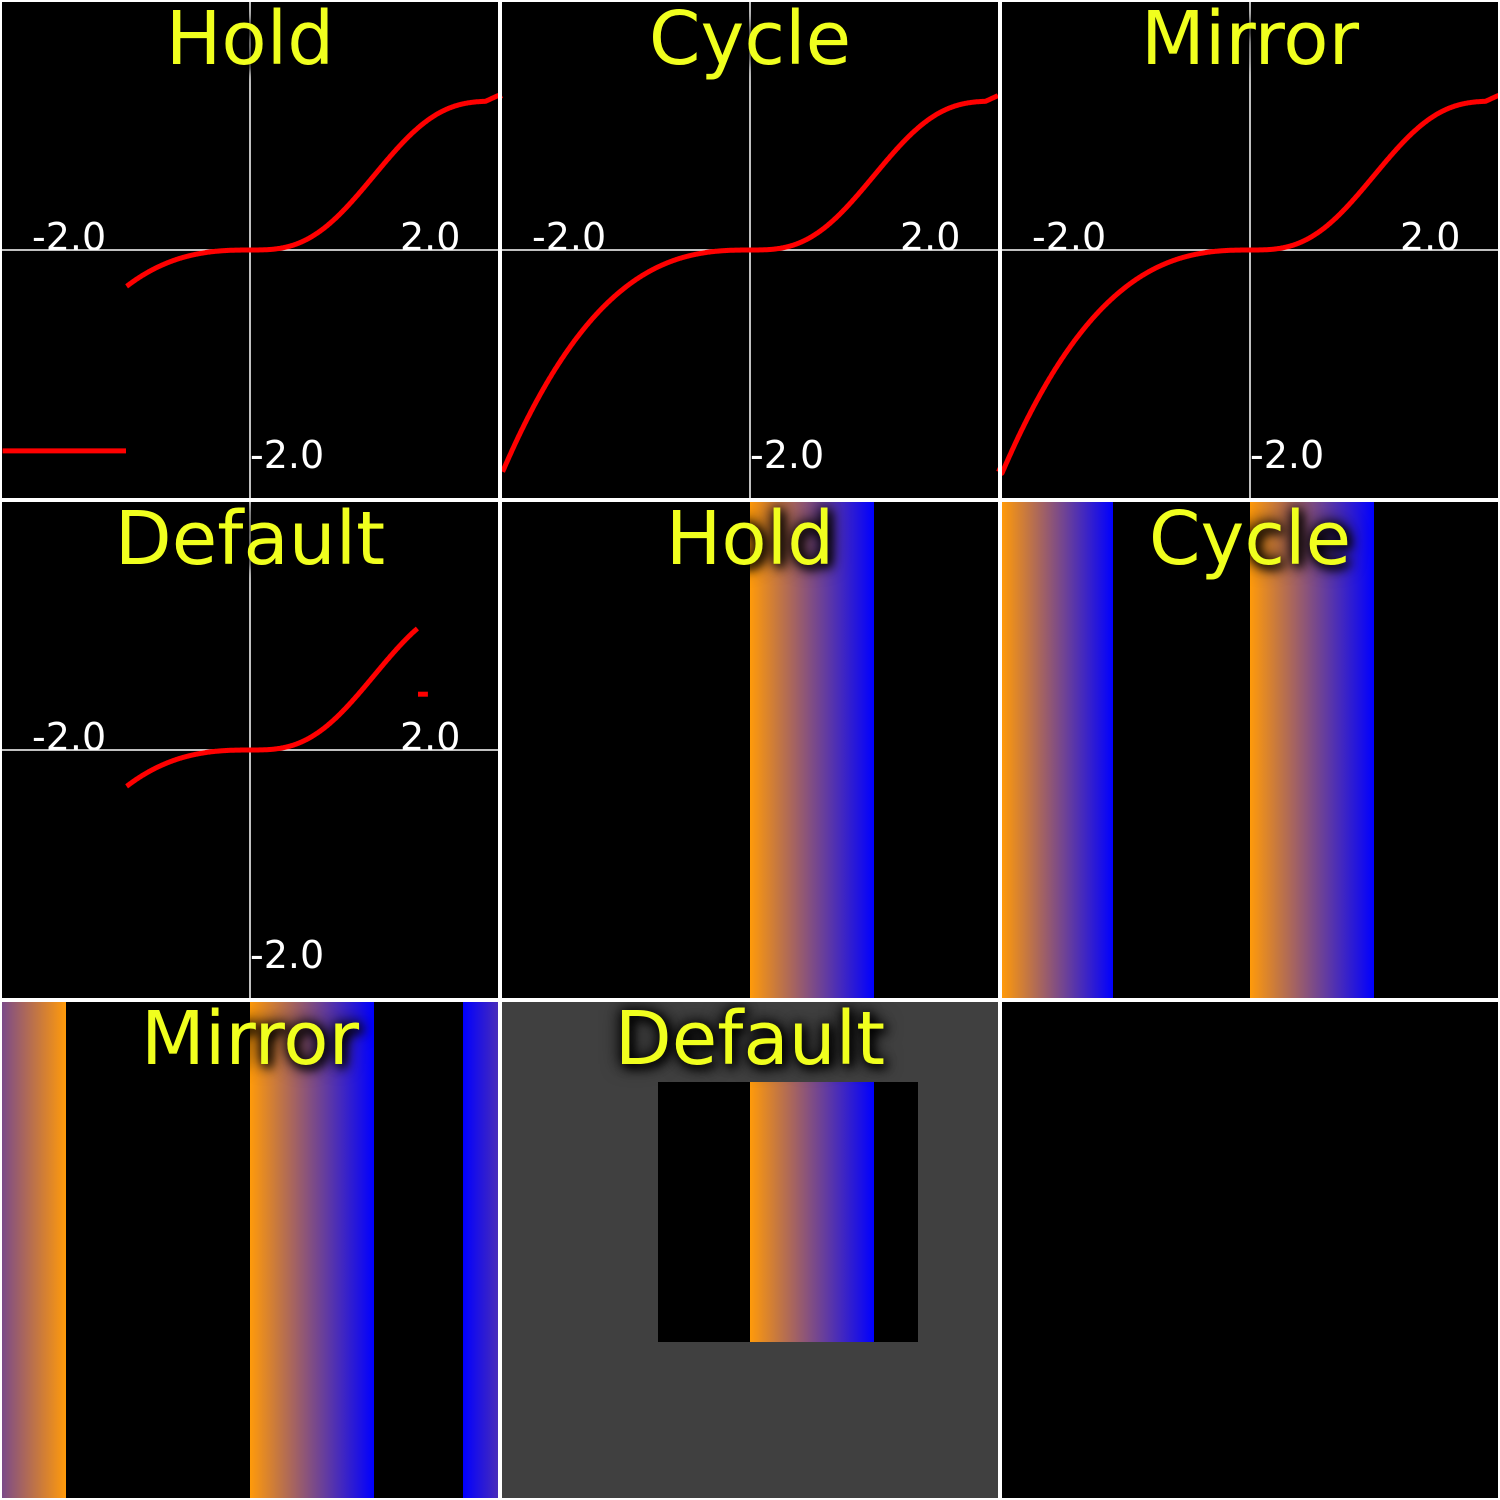  Describe the element at coordinates (1250, 1250) in the screenshot. I see `empty-panel` at that location.